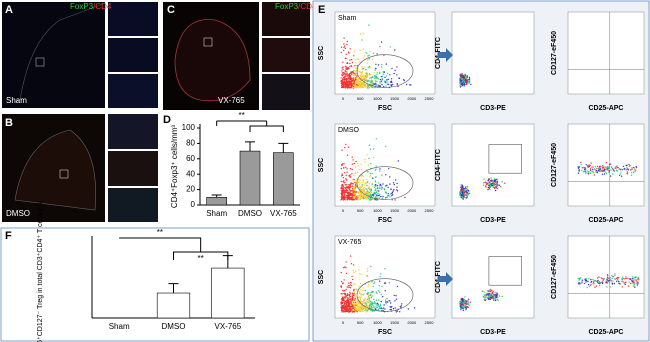  What do you see at coordinates (360, 210) in the screenshot?
I see `x-tick-label: 500` at bounding box center [360, 210].